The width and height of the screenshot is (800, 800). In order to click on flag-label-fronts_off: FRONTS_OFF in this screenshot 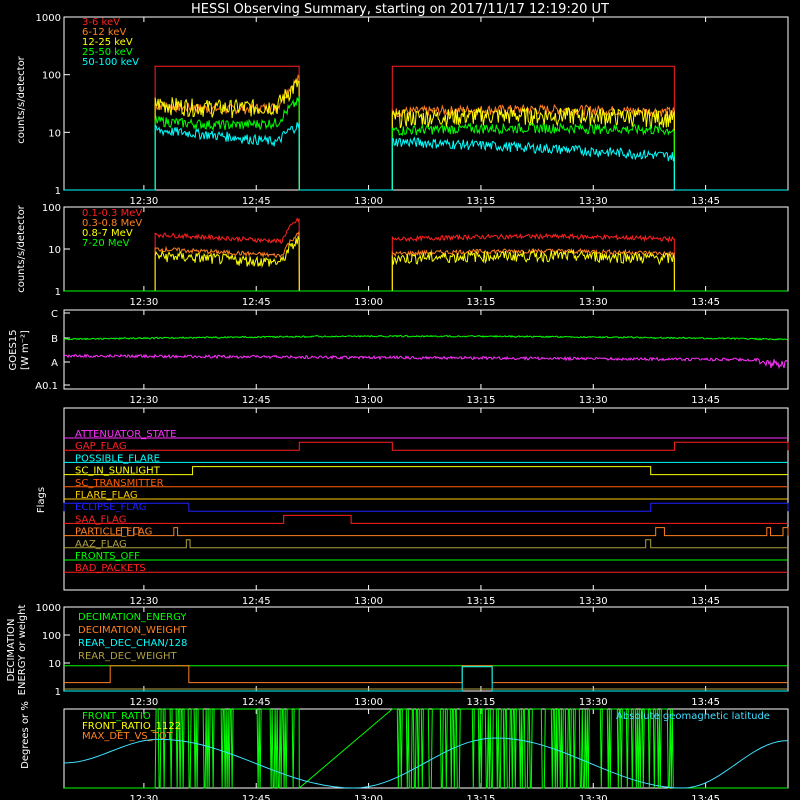, I will do `click(107, 556)`.